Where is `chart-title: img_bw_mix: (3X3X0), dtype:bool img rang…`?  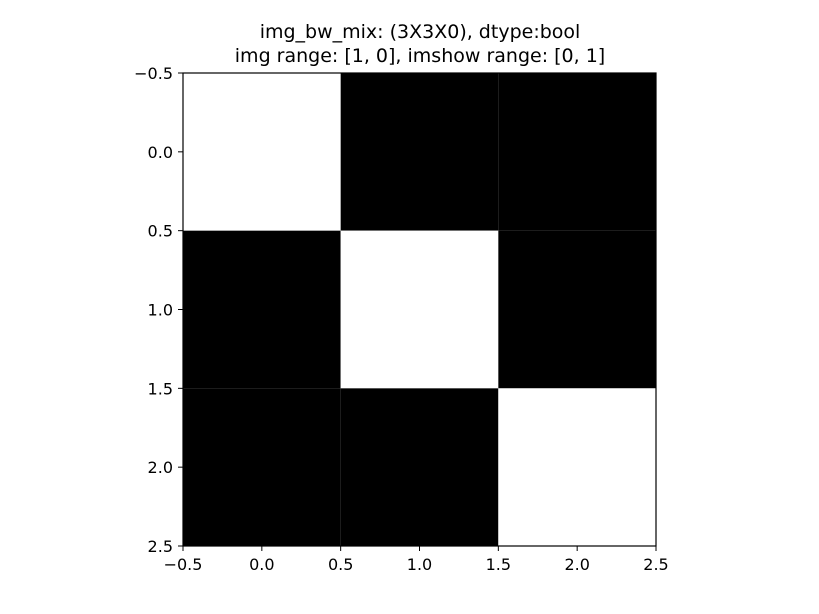
chart-title: img_bw_mix: (3X3X0), dtype:bool img rang… is located at coordinates (409, 44).